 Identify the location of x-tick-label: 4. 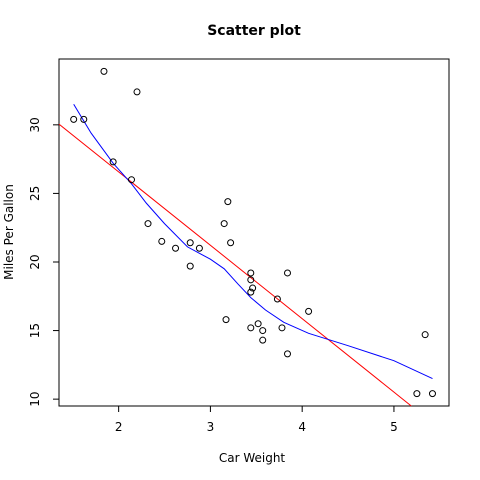
(302, 427).